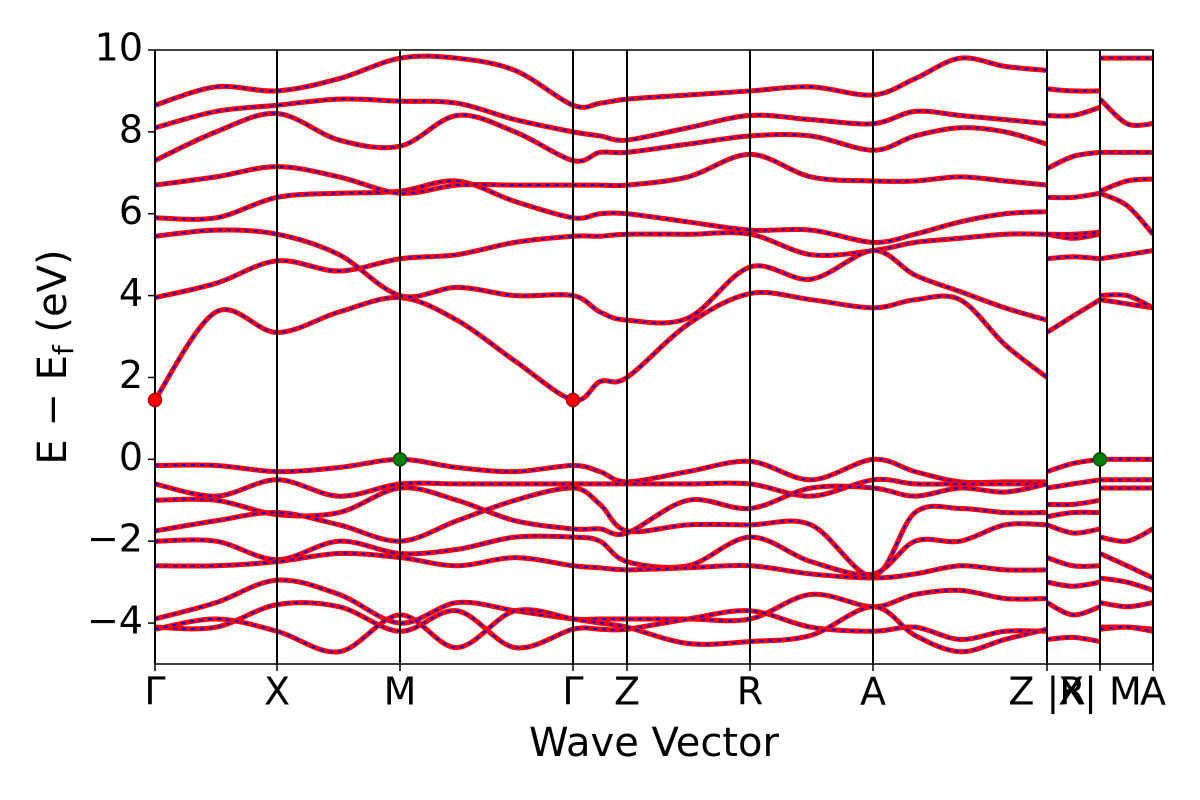  What do you see at coordinates (654, 743) in the screenshot?
I see `x-axis-label: Wave Vector` at bounding box center [654, 743].